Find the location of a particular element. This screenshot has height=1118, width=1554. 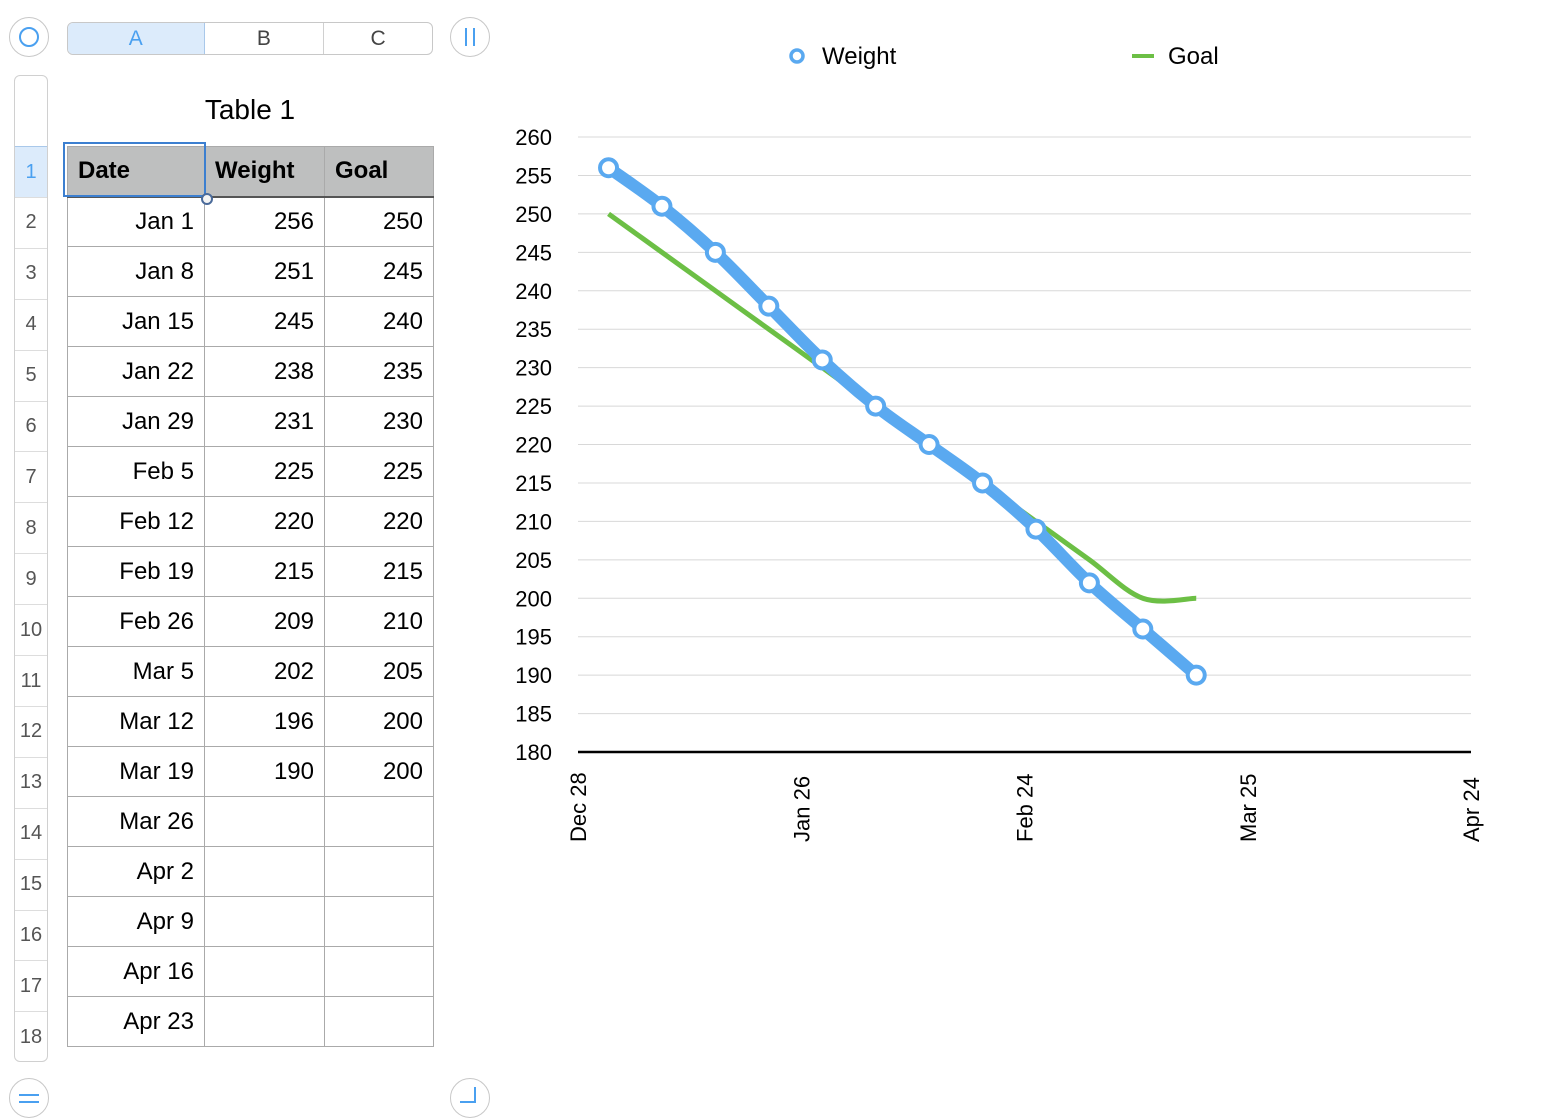

row-number: 7 is located at coordinates (31, 476).